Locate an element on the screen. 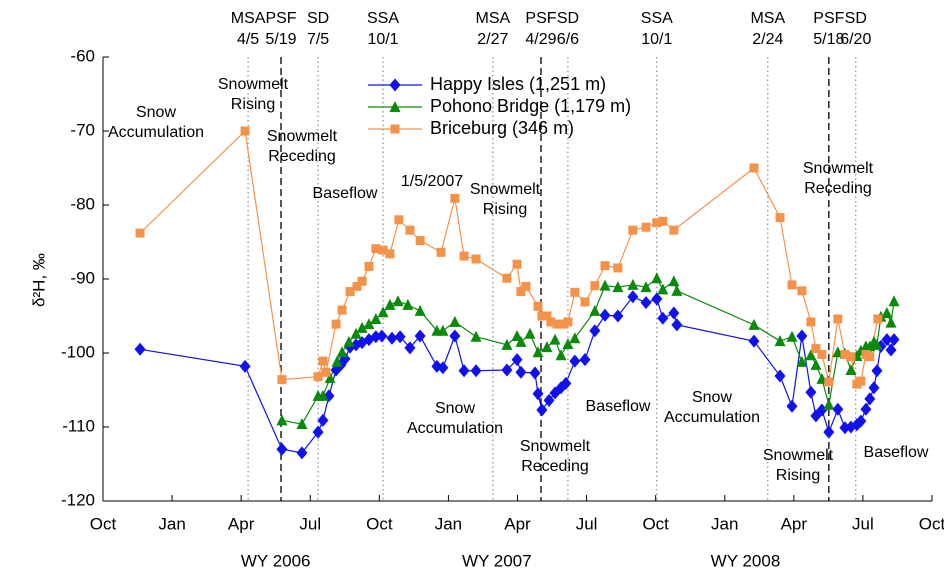  event-date: 2/24 is located at coordinates (767, 39).